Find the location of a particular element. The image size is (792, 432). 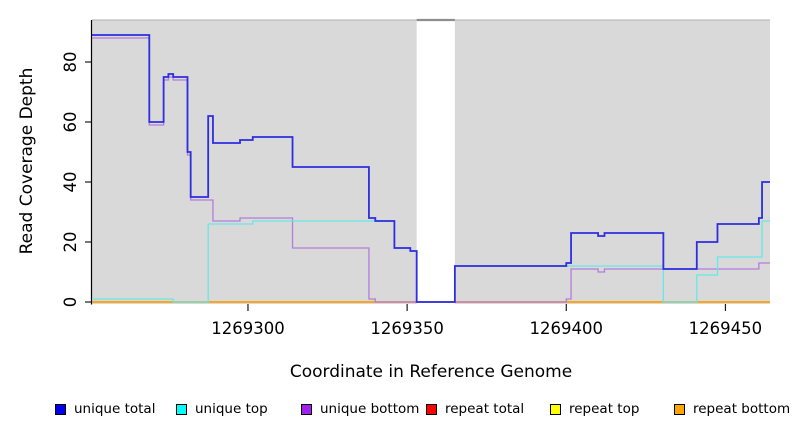

y-tick-label: 60 is located at coordinates (70, 122).